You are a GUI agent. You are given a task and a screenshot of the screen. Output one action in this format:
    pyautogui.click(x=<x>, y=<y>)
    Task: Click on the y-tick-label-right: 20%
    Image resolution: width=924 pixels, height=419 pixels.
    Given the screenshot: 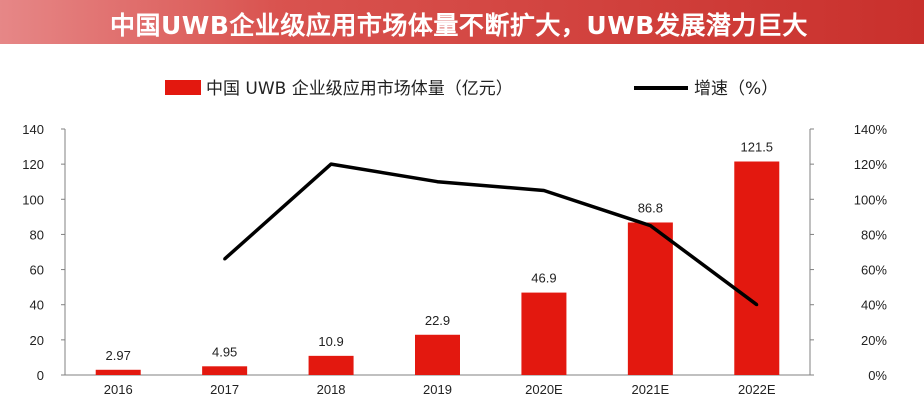 What is the action you would take?
    pyautogui.click(x=874, y=340)
    